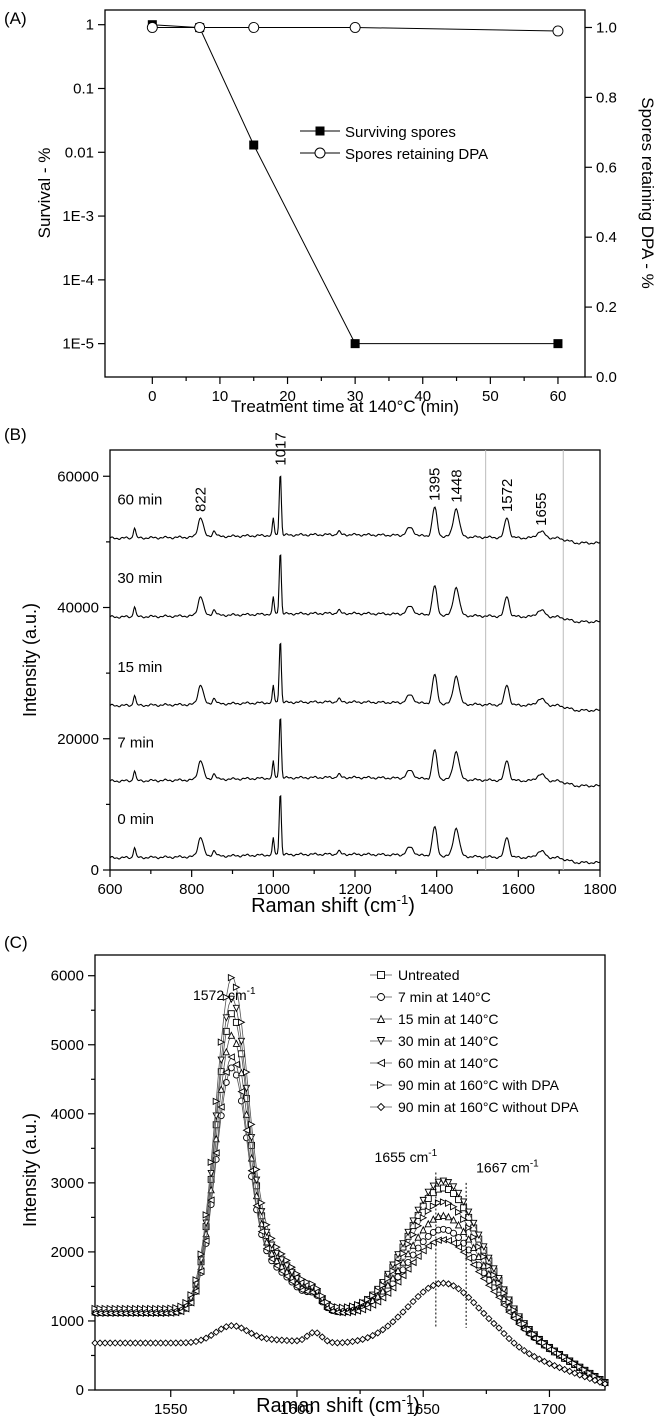 Image resolution: width=654 pixels, height=1419 pixels. I want to click on x-tick-label: 20, so click(287, 396).